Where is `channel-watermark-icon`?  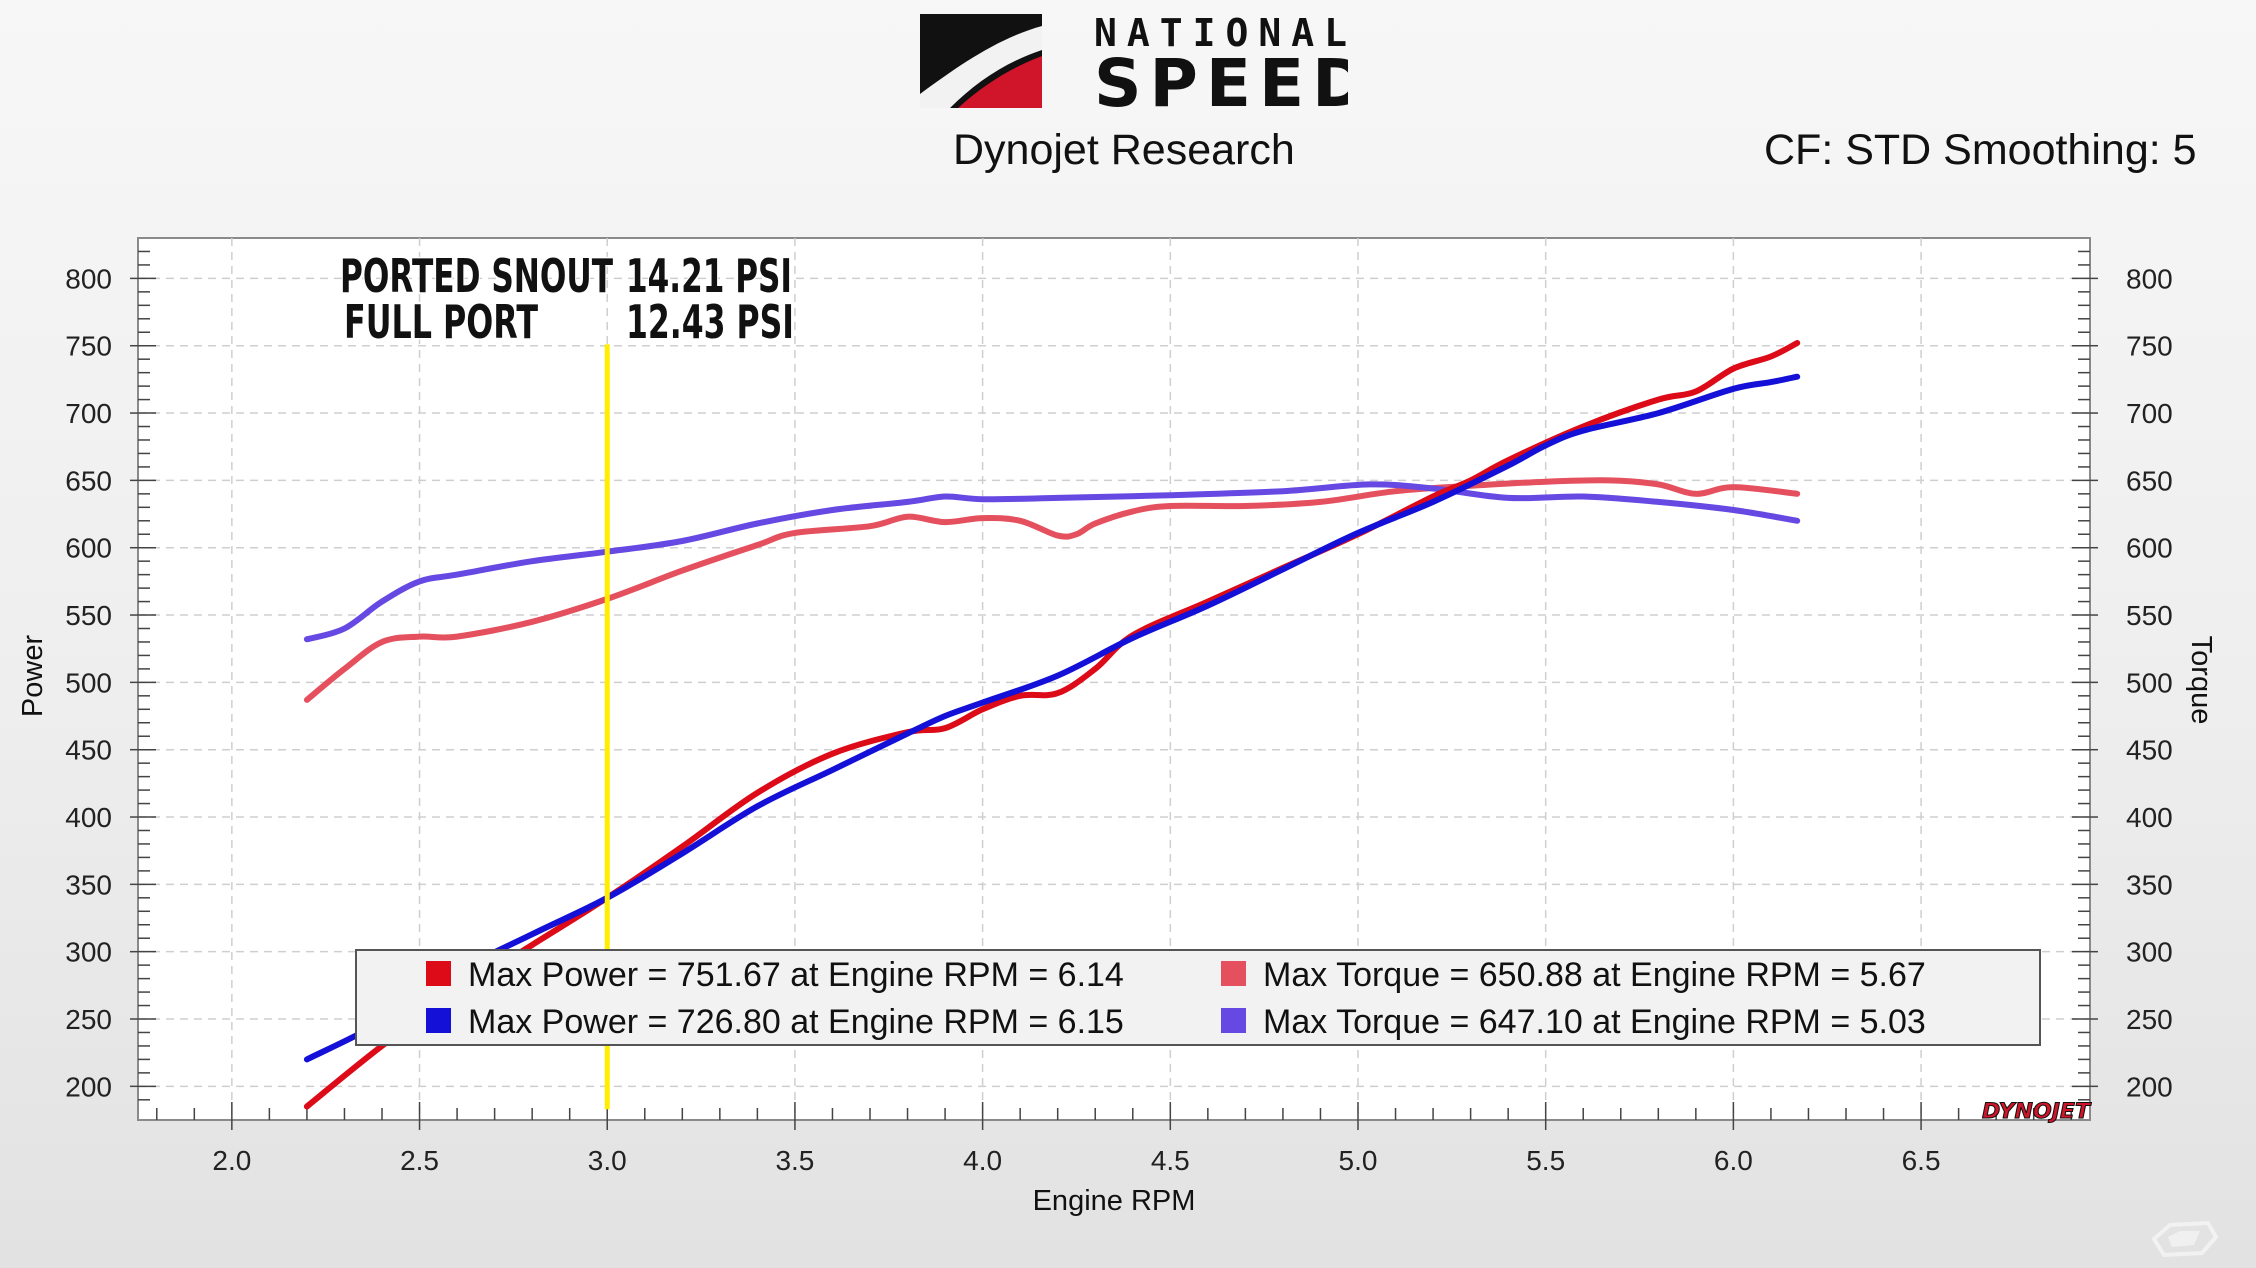 channel-watermark-icon is located at coordinates (2185, 1239).